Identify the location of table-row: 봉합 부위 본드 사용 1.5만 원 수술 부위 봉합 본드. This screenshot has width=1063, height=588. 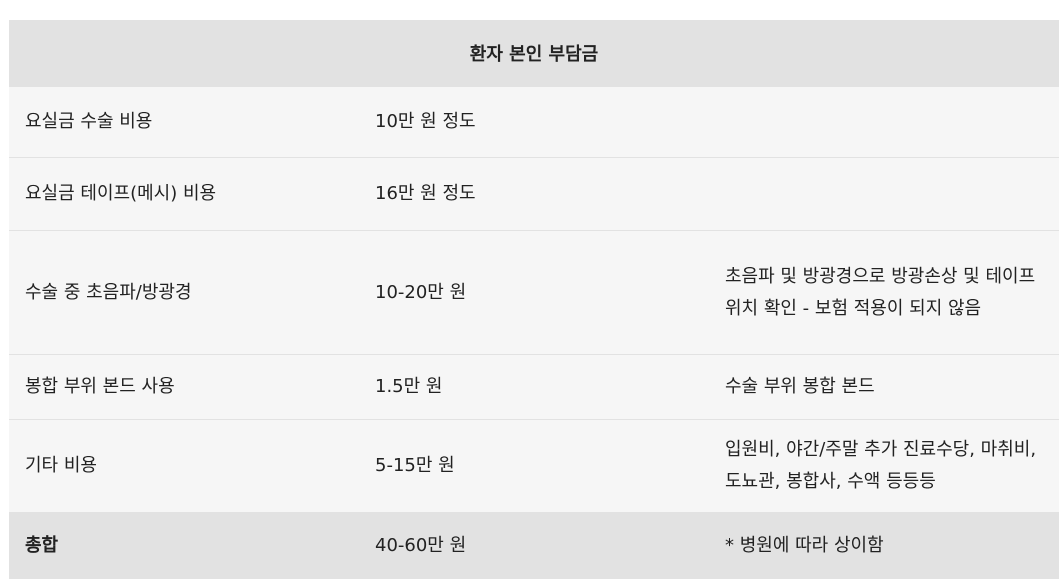
(534, 387).